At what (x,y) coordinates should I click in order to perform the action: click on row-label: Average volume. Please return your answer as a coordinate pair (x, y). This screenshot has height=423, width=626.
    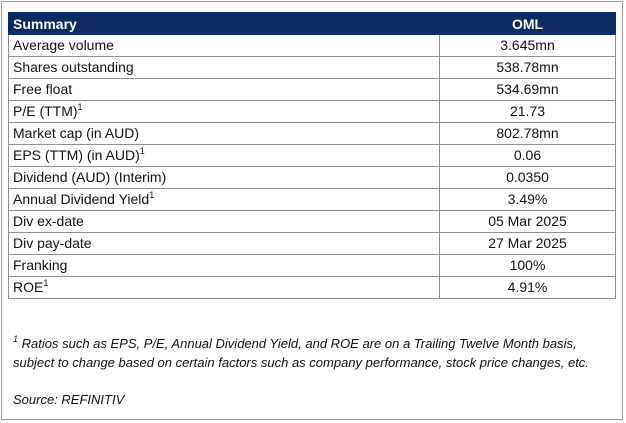
    Looking at the image, I should click on (63, 45).